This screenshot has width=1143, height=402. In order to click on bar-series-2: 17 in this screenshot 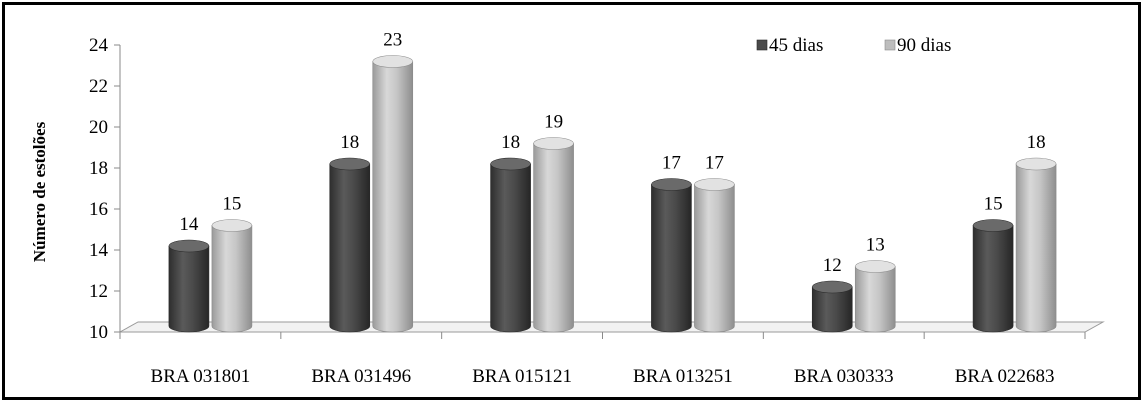, I will do `click(714, 243)`.